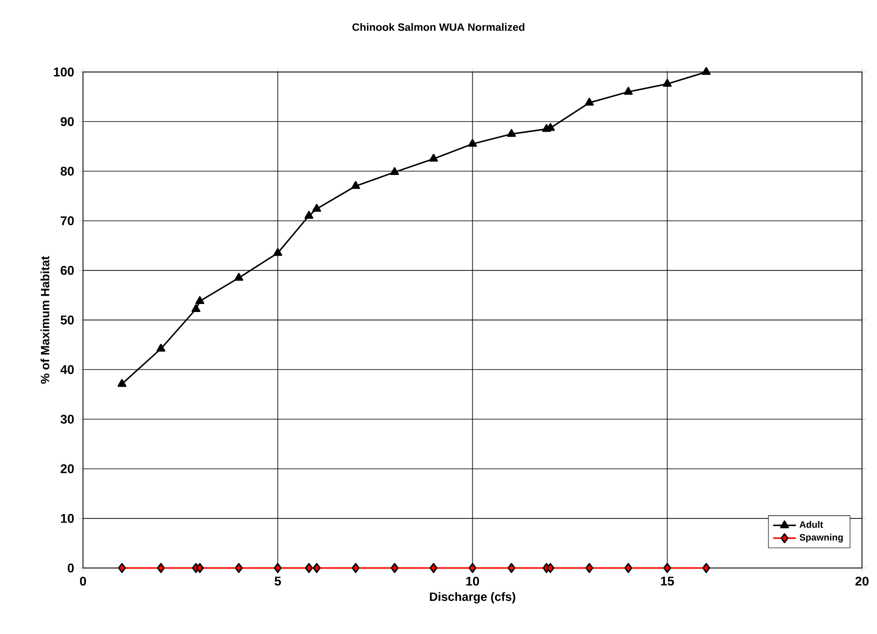 The height and width of the screenshot is (634, 877). I want to click on x-tick-label: 5, so click(277, 581).